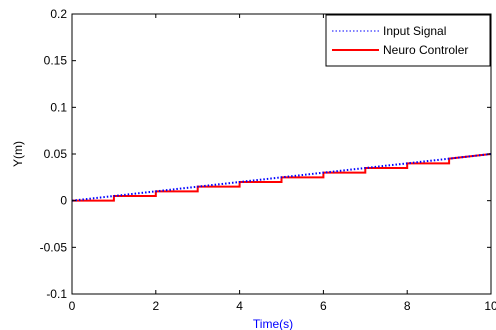  What do you see at coordinates (72, 306) in the screenshot?
I see `x-tick-label: 0` at bounding box center [72, 306].